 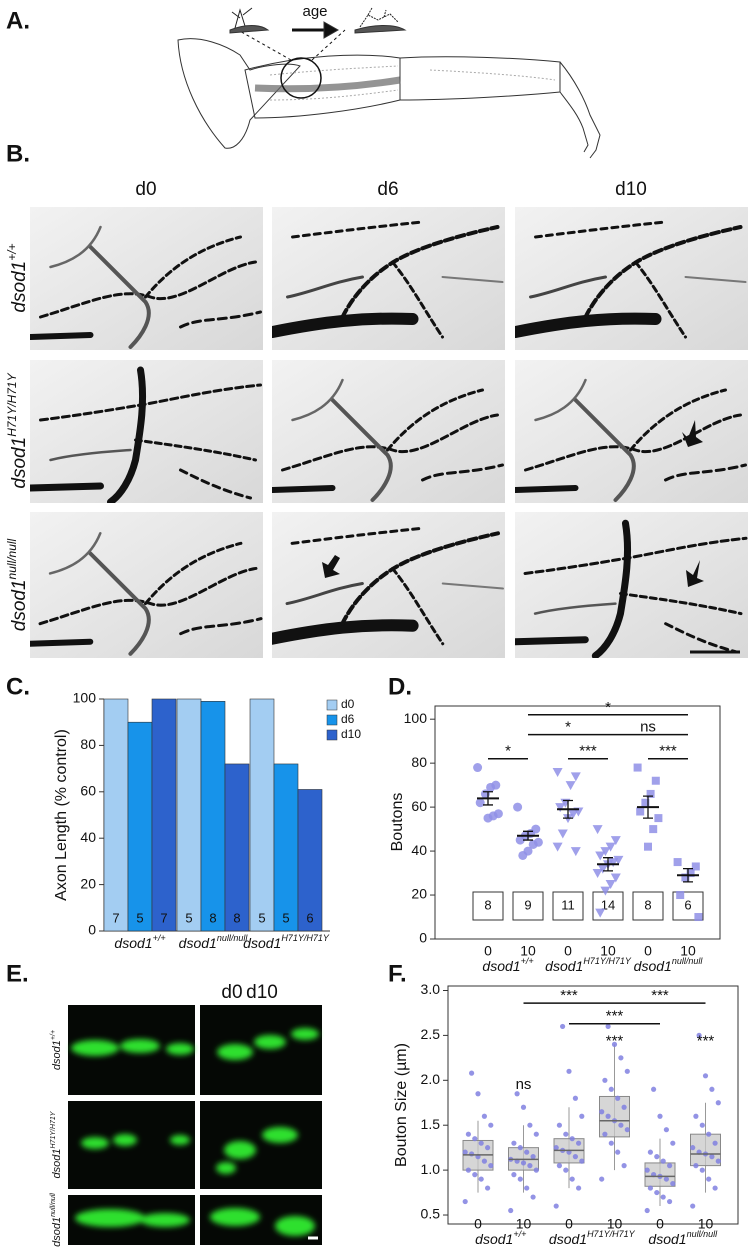 What do you see at coordinates (528, 835) in the screenshot?
I see `error-bar` at bounding box center [528, 835].